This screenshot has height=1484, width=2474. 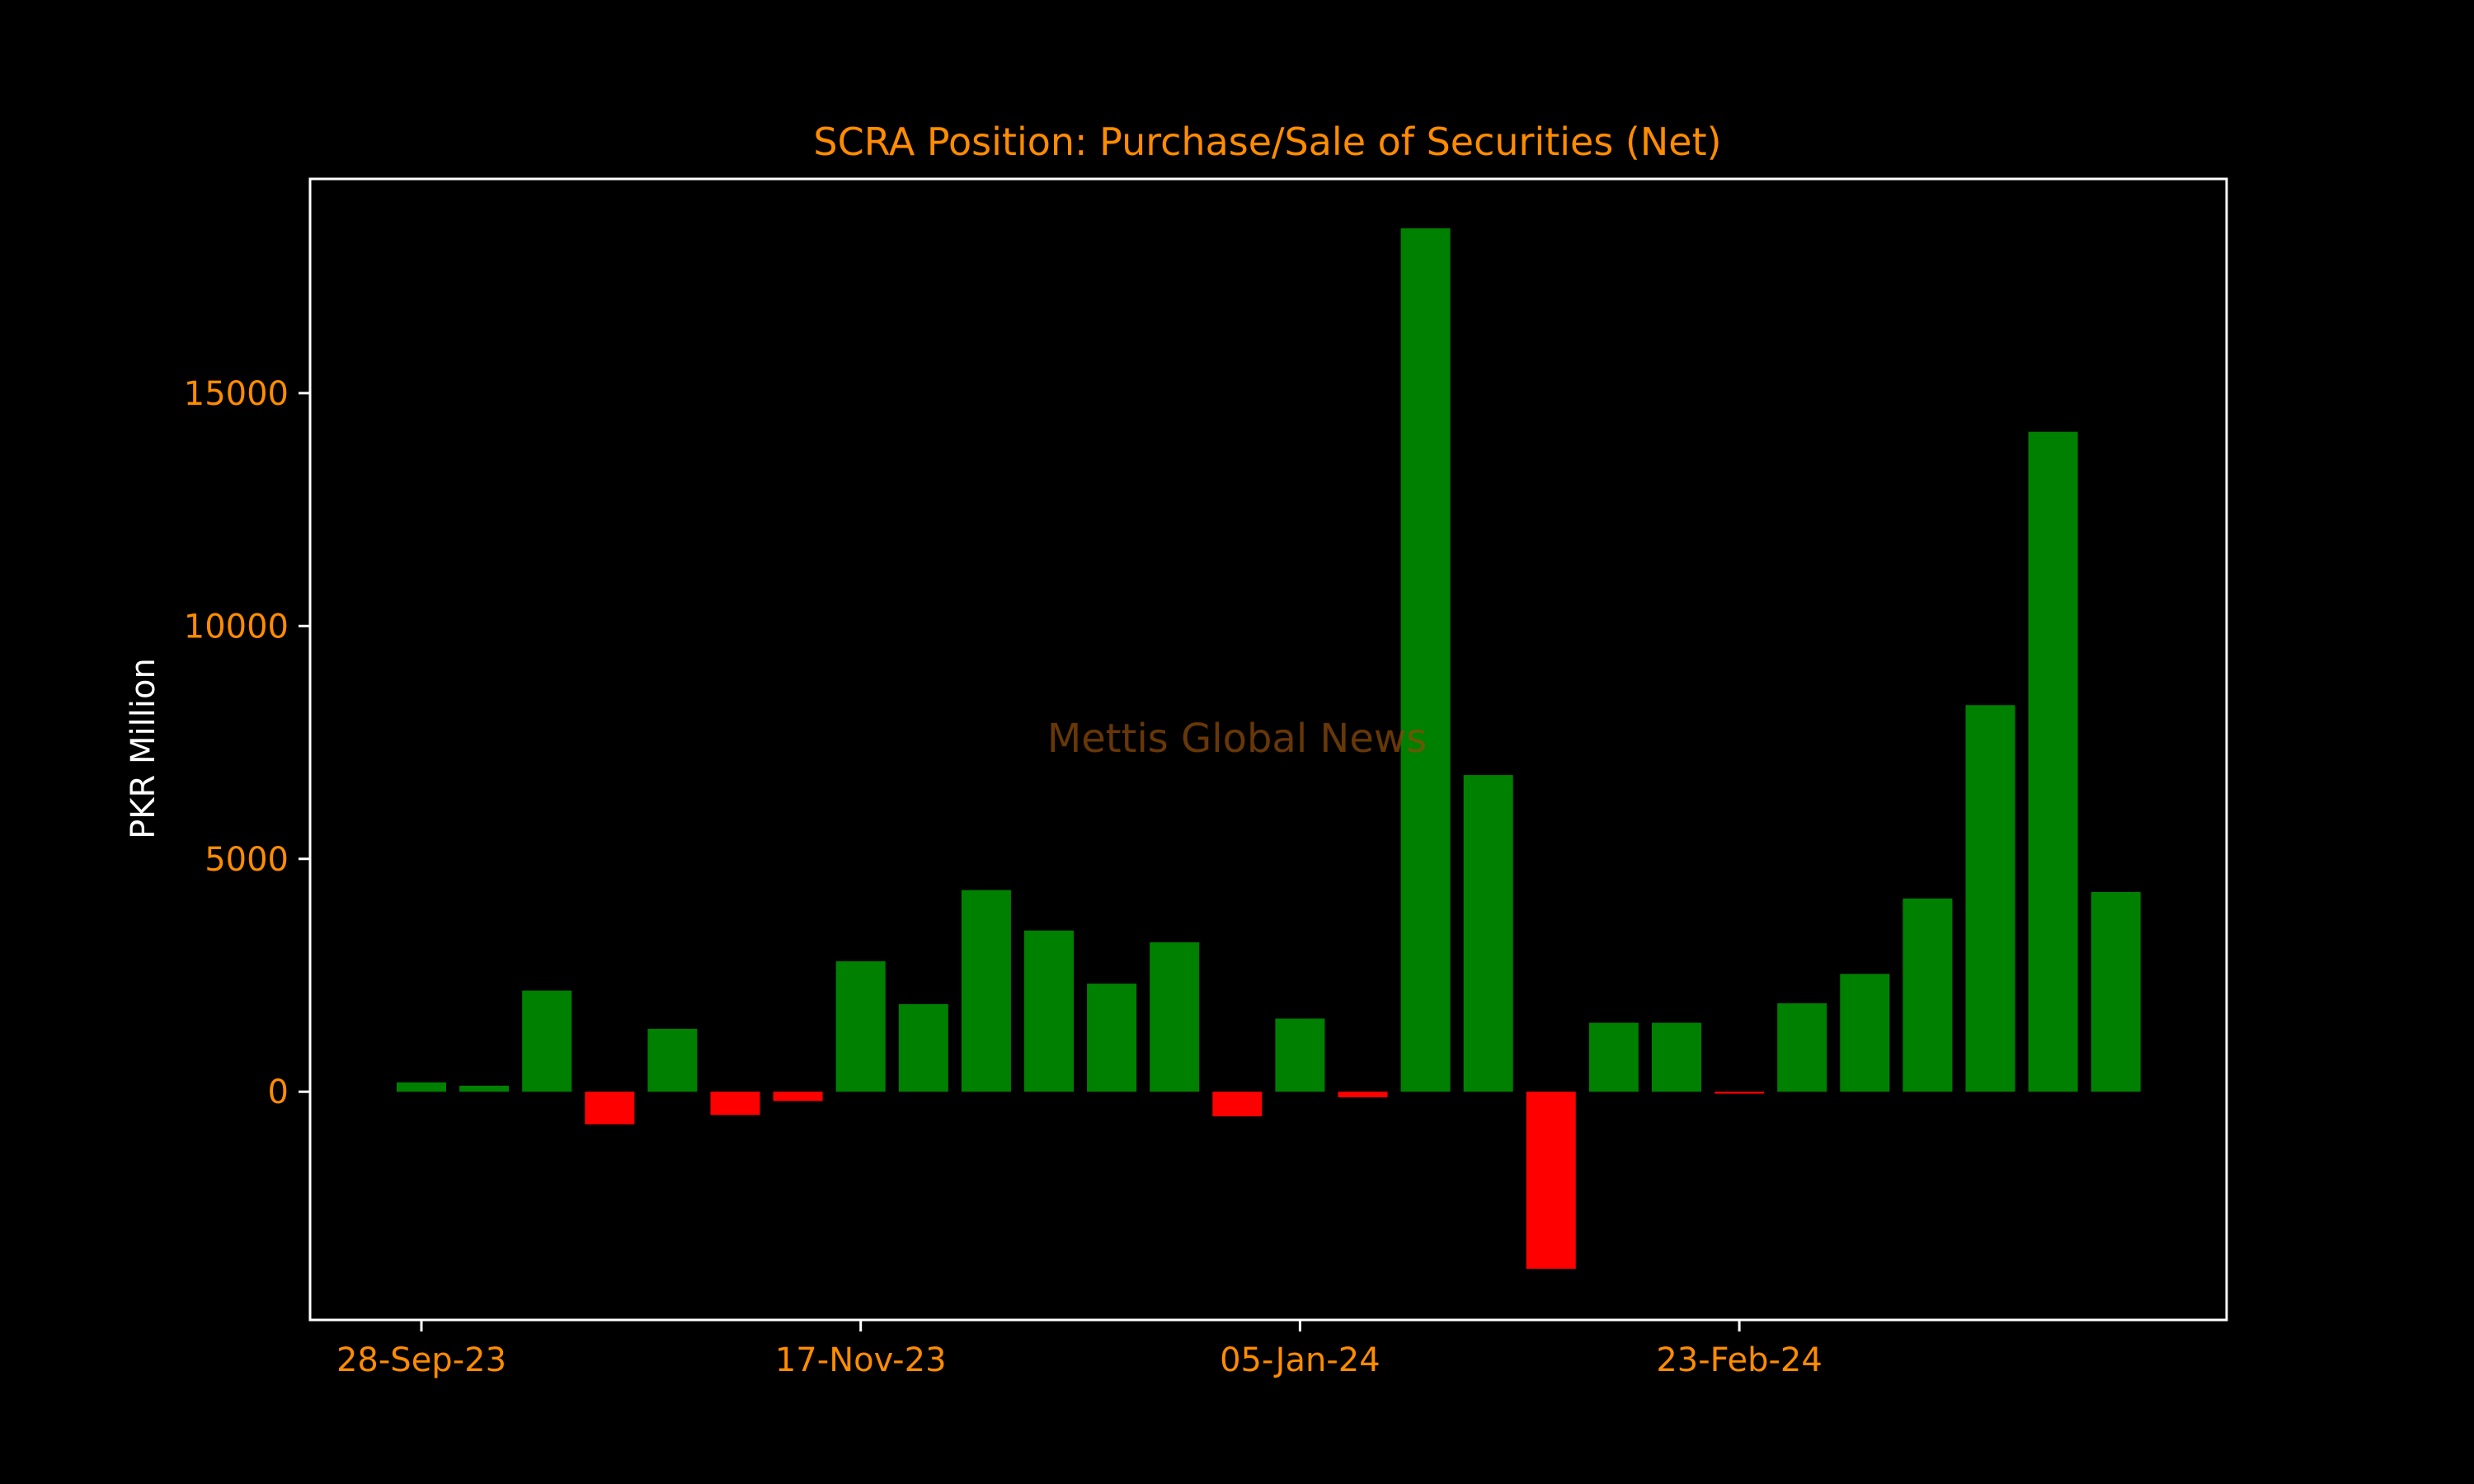 I want to click on x-tick-label-2: 05-Jan-24, so click(x=1300, y=1360).